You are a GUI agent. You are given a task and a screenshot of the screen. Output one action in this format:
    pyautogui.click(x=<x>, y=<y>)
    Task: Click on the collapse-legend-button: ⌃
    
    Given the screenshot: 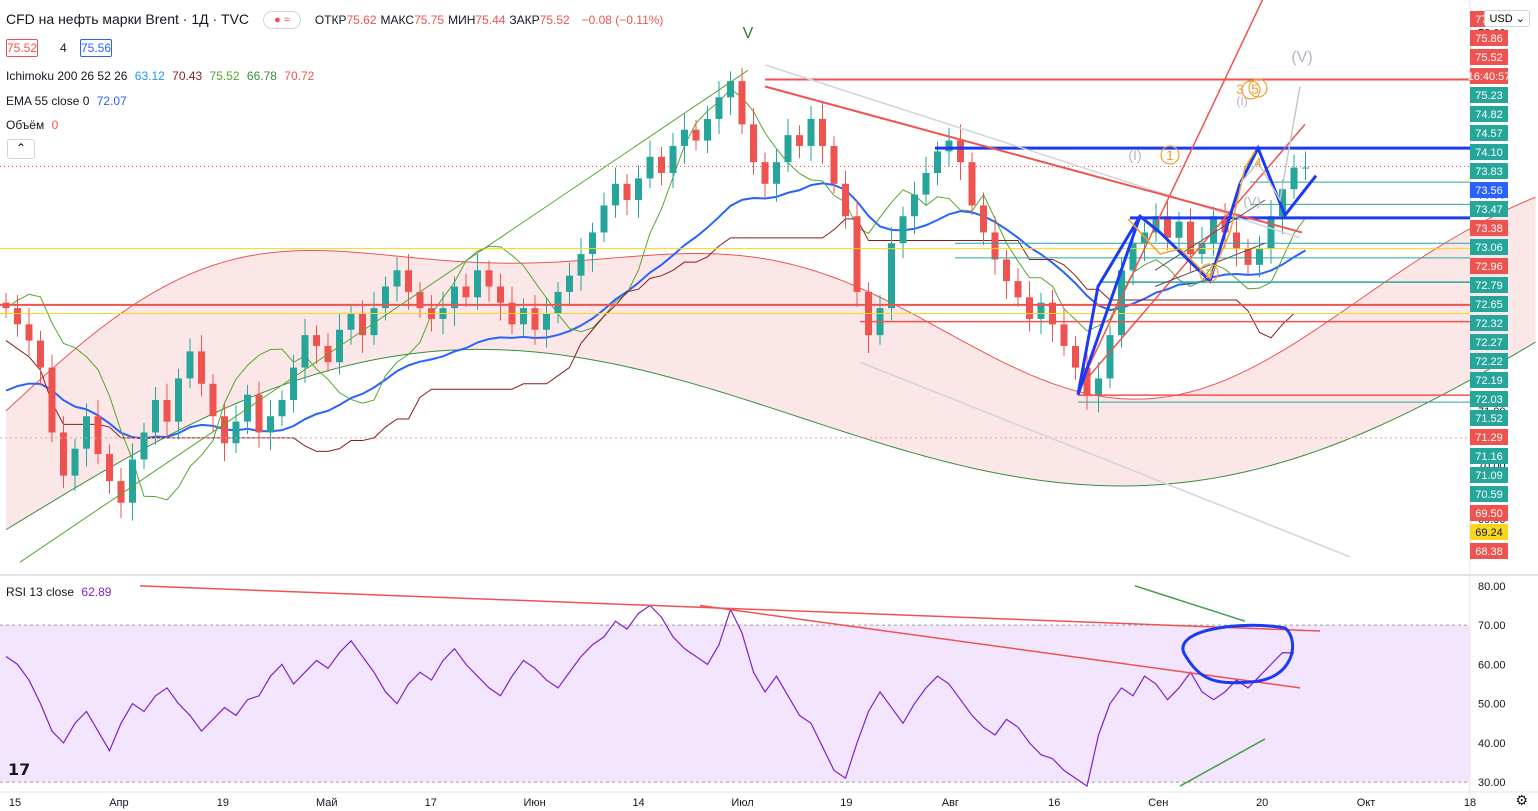 What is the action you would take?
    pyautogui.click(x=21, y=149)
    